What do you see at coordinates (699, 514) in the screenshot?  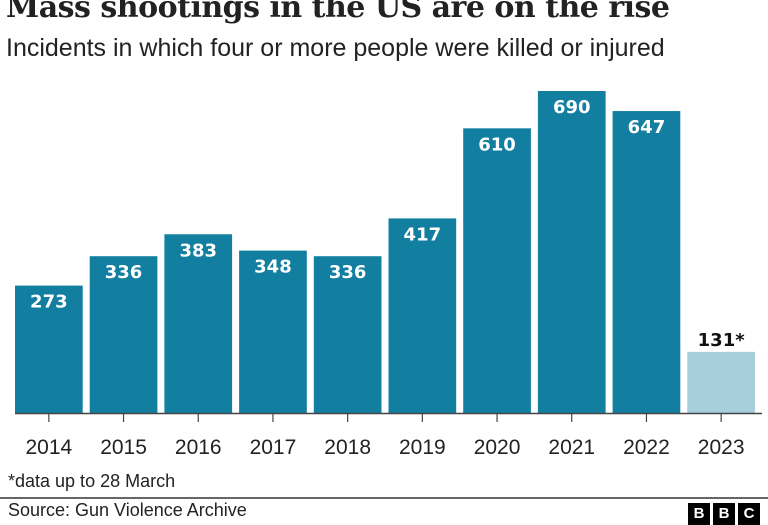 I see `logo-letter-b1: B` at bounding box center [699, 514].